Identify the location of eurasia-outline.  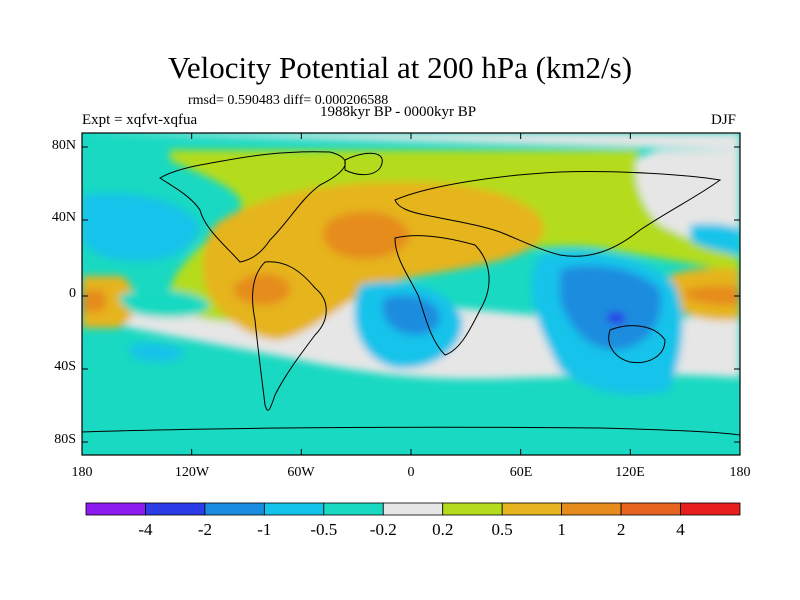
(558, 214).